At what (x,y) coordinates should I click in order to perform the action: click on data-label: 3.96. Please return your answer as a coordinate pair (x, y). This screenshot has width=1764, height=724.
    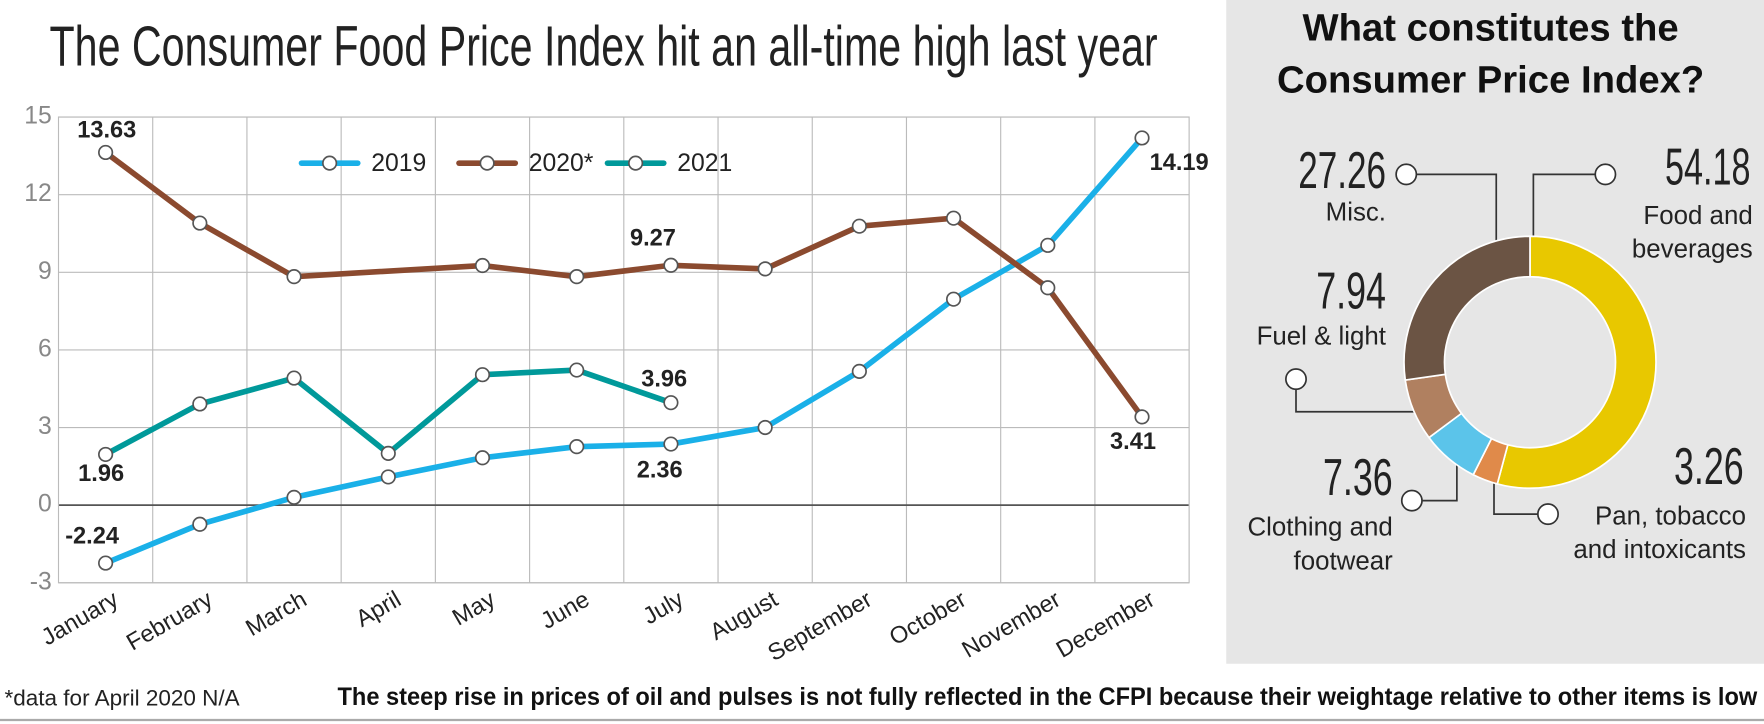
    Looking at the image, I should click on (664, 379).